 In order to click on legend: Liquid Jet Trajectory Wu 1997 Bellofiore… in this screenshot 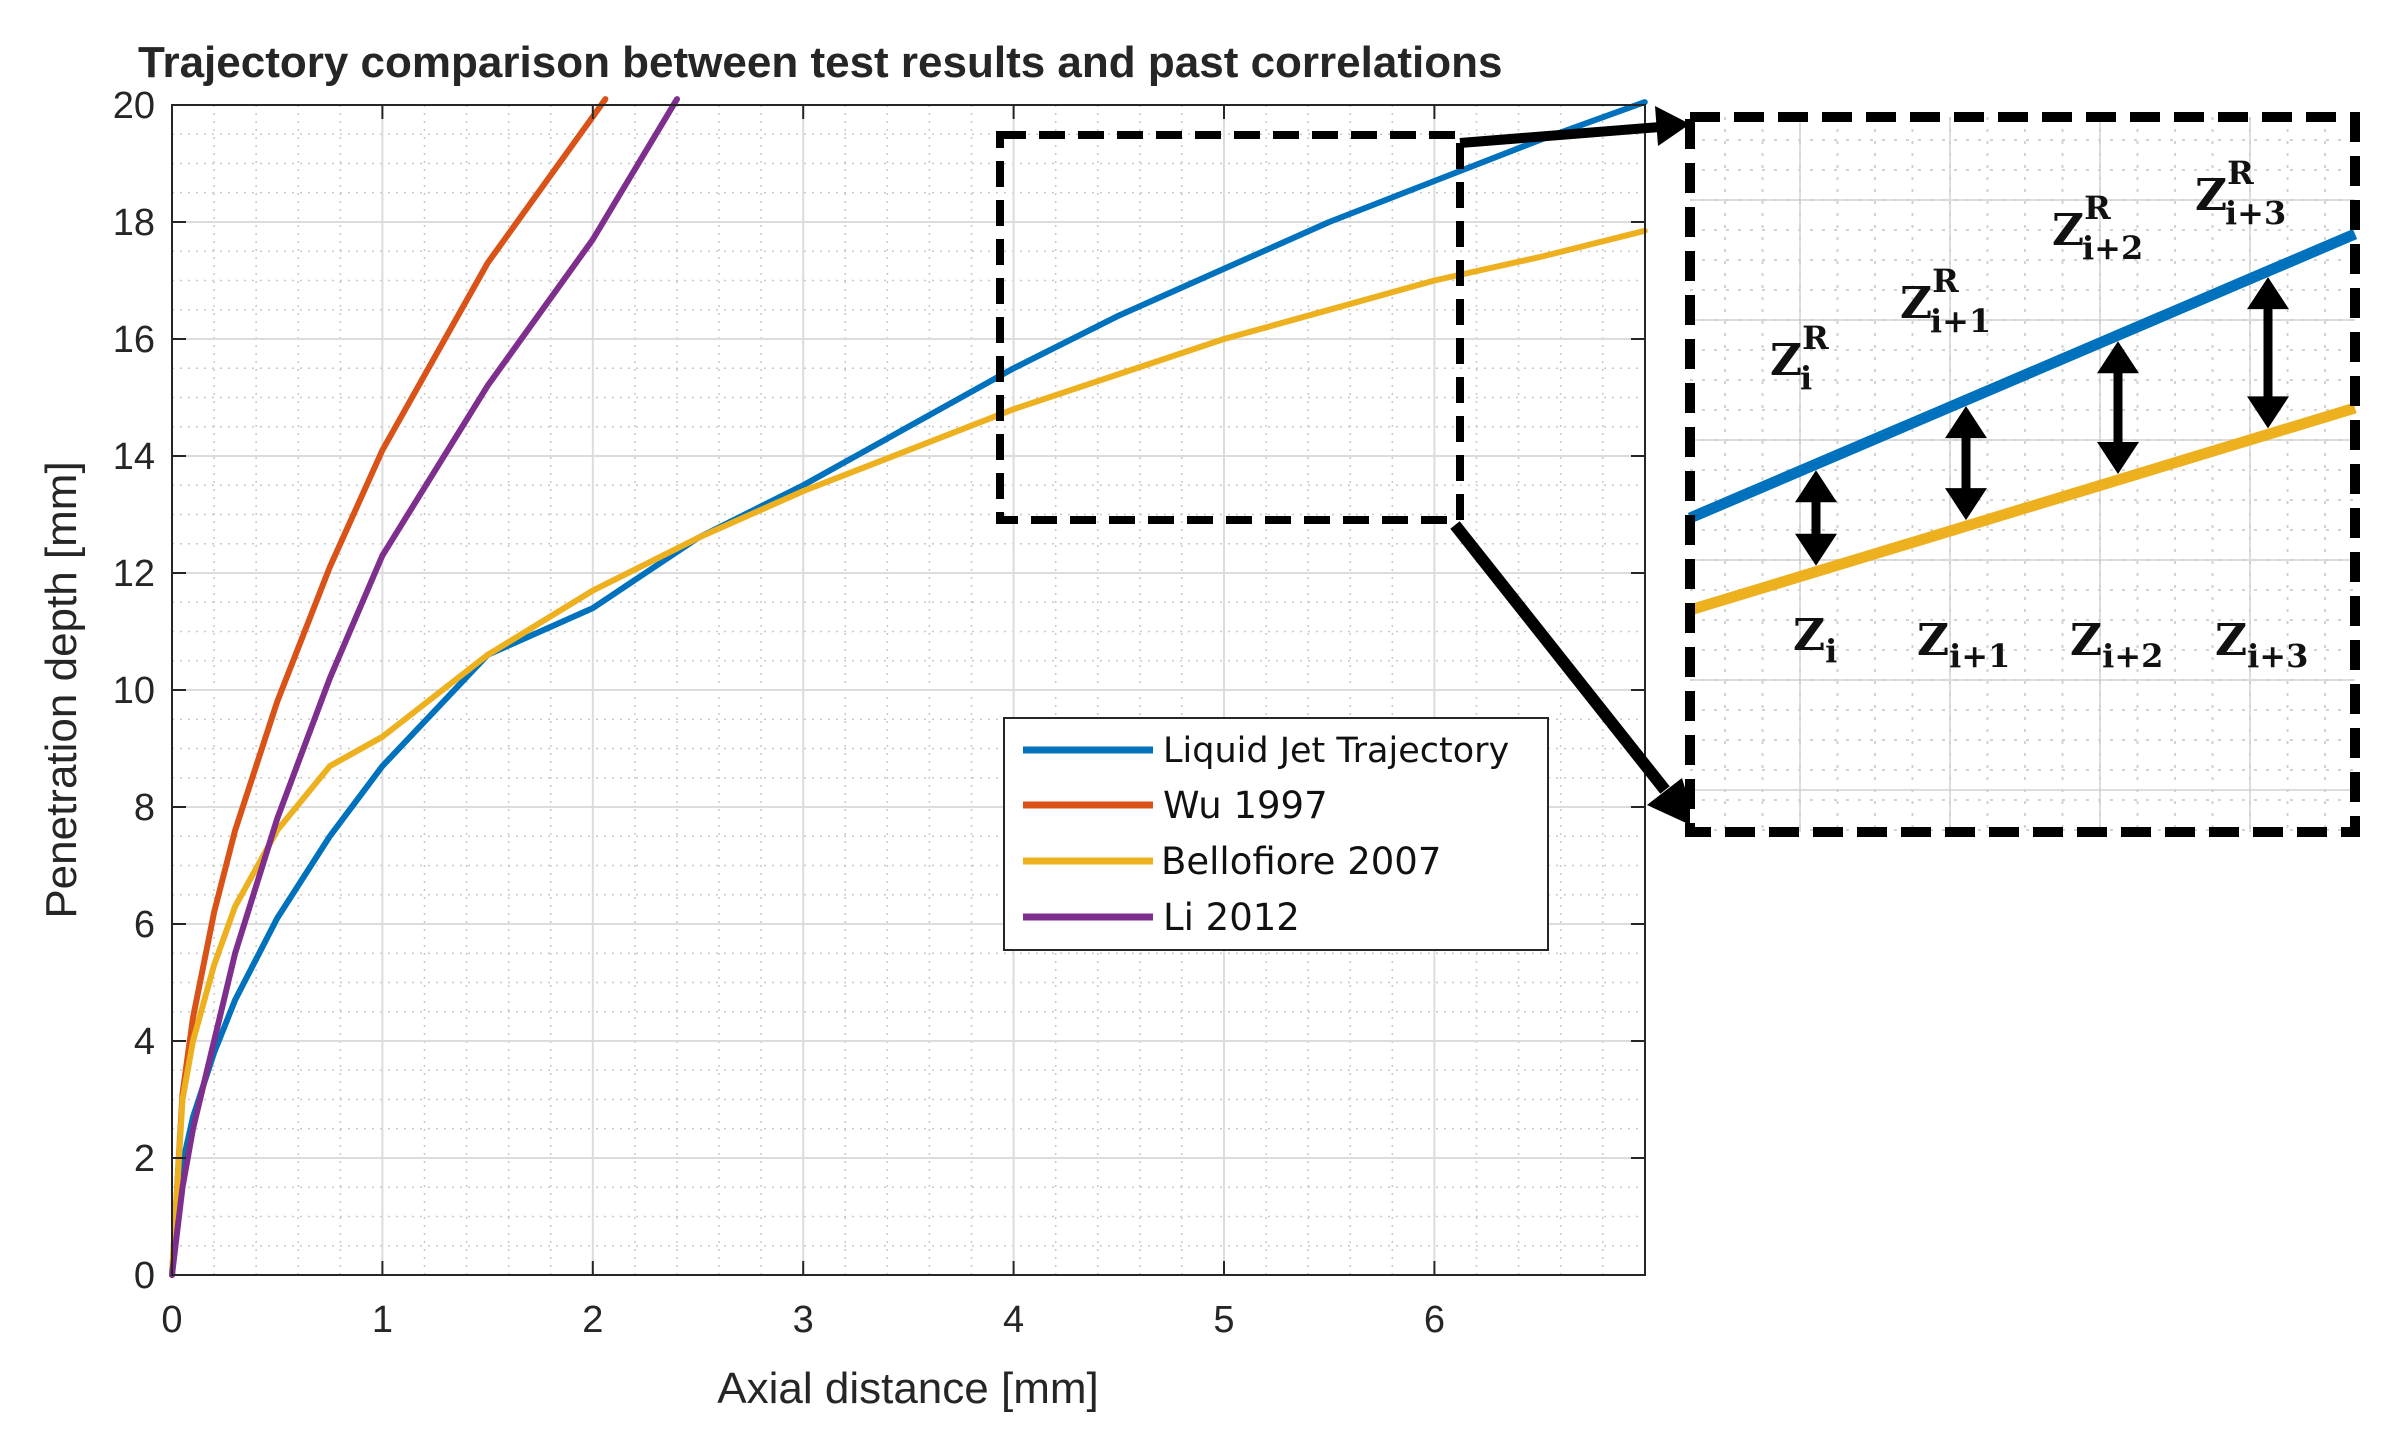, I will do `click(1276, 834)`.